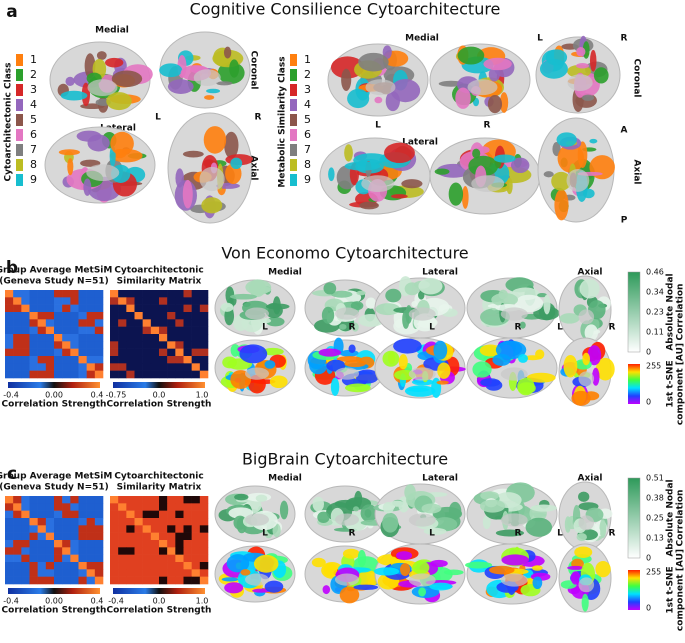 The image size is (685, 643). Describe the element at coordinates (624, 221) in the screenshot. I see `label: P` at that location.